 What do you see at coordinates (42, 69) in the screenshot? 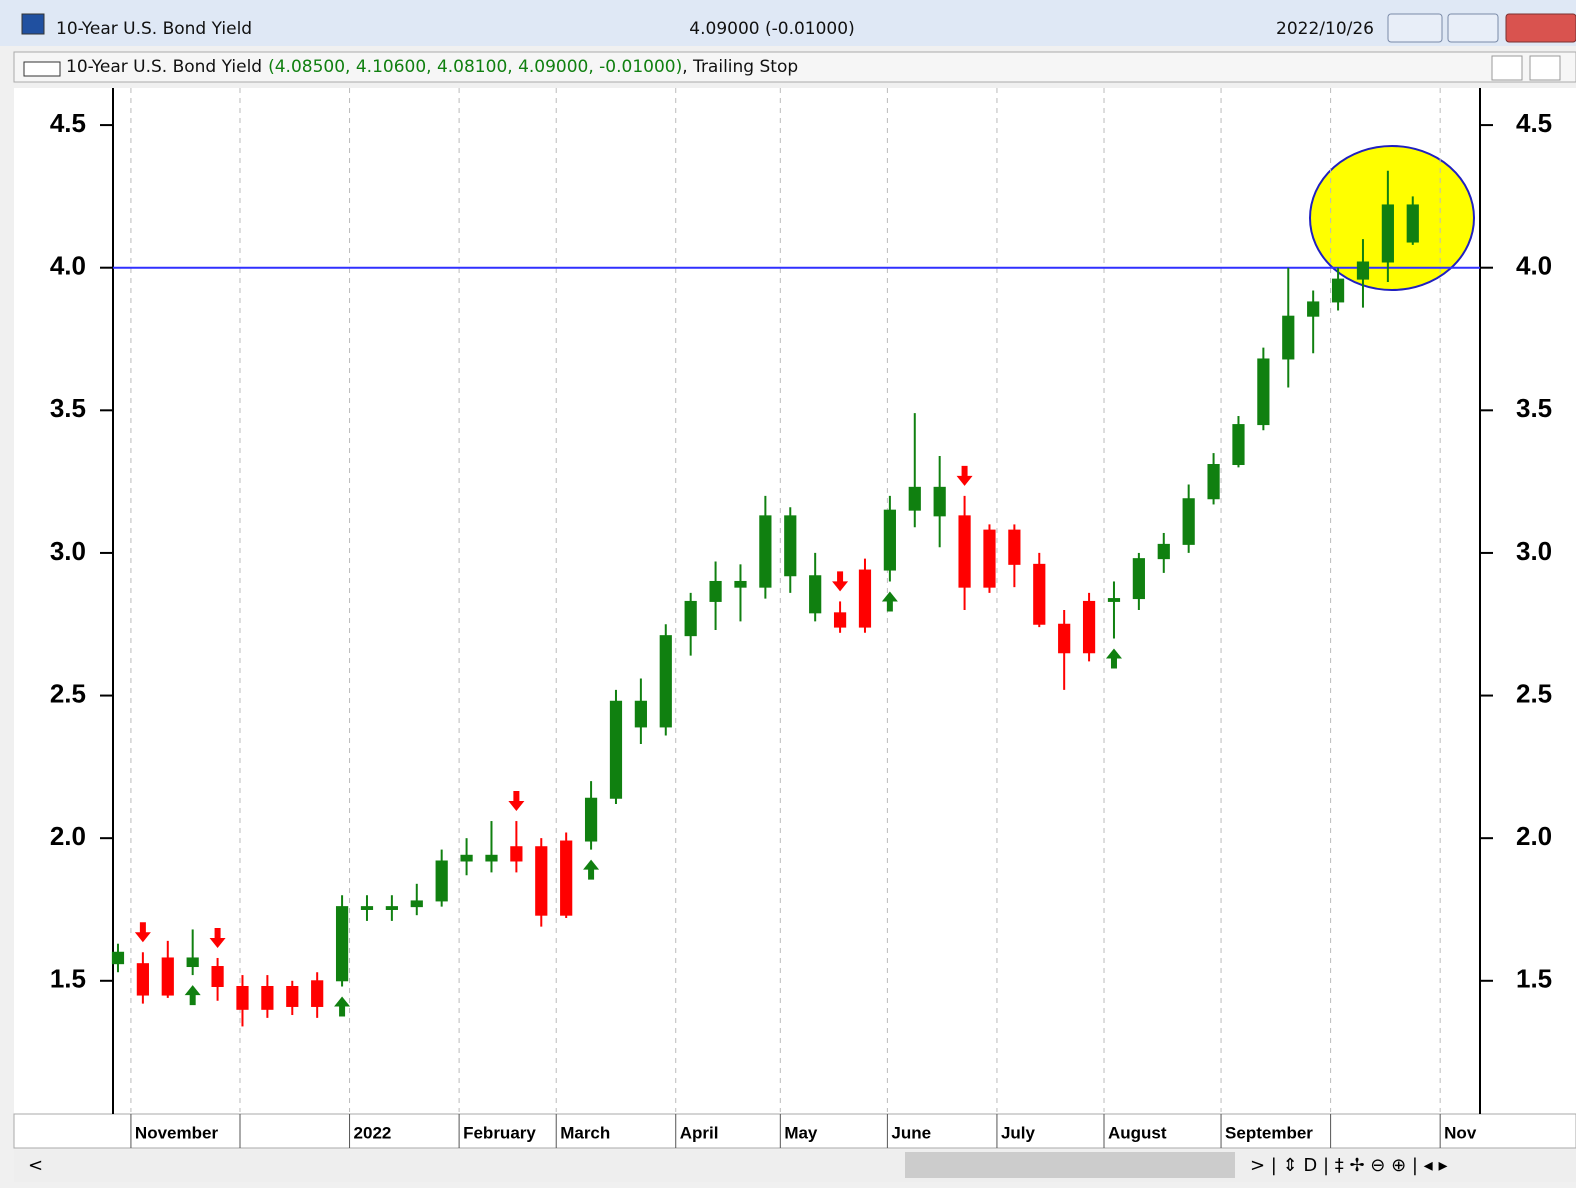
I see `legend-icon` at bounding box center [42, 69].